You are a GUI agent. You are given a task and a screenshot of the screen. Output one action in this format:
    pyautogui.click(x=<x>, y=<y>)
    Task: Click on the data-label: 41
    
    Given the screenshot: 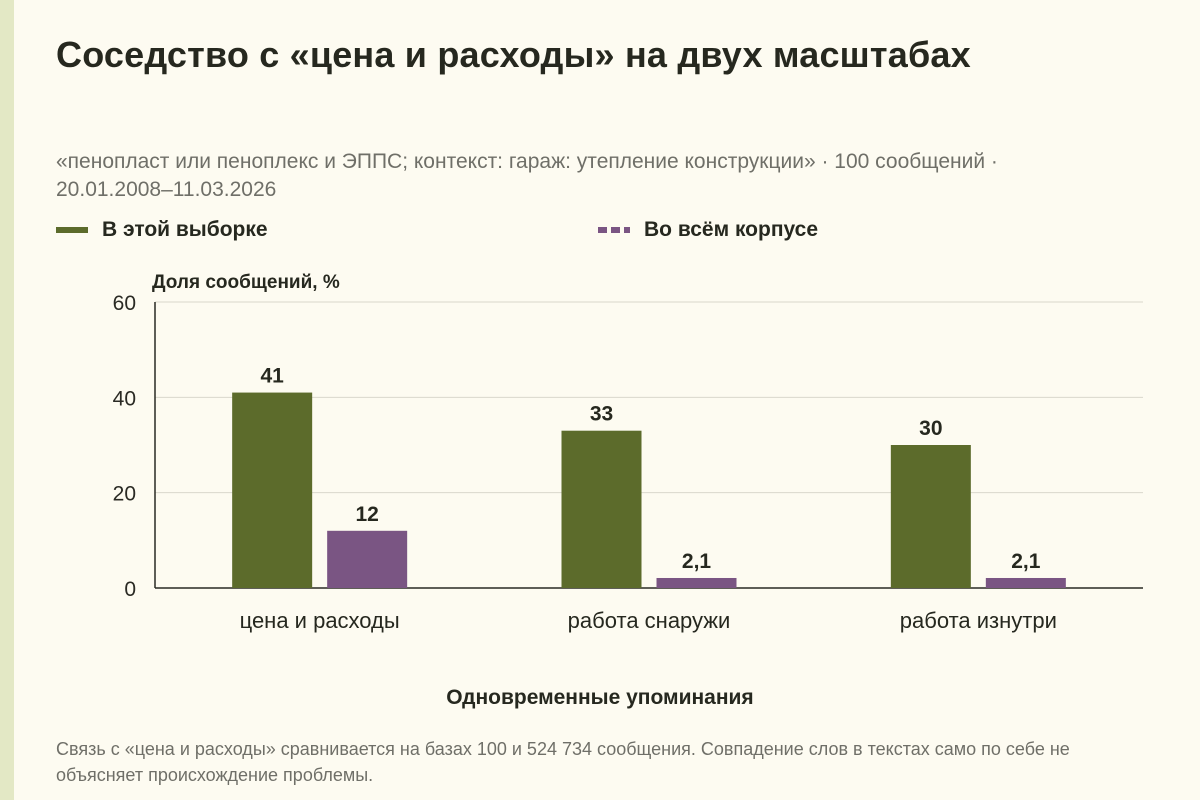 What is the action you would take?
    pyautogui.click(x=272, y=376)
    